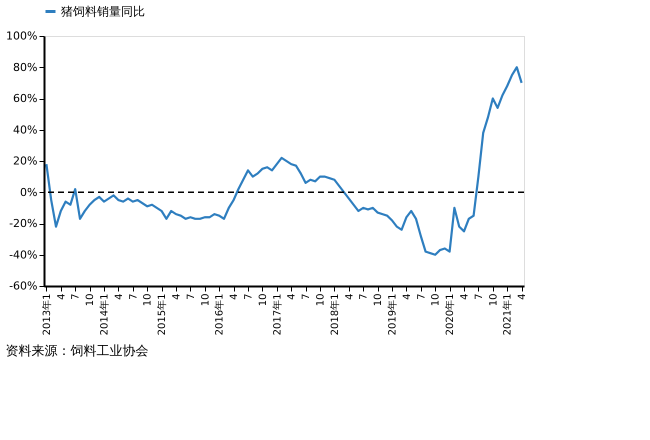 This screenshot has height=440, width=650. I want to click on x-tick-label: 2016年1, so click(220, 315).